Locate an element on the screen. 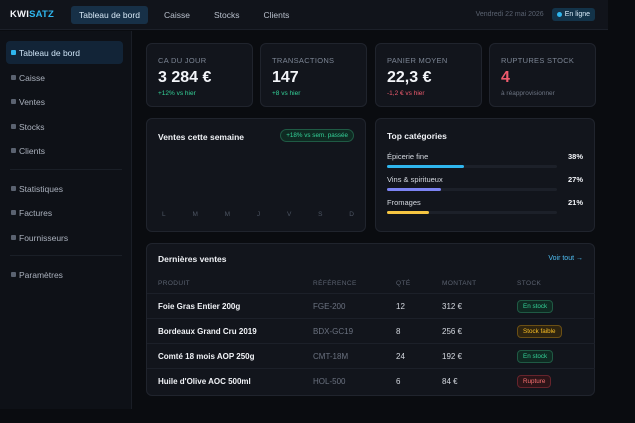 This screenshot has width=635, height=423. kpi-card-transactions: TRANSACTIONS 147 +8 vs hier is located at coordinates (313, 75).